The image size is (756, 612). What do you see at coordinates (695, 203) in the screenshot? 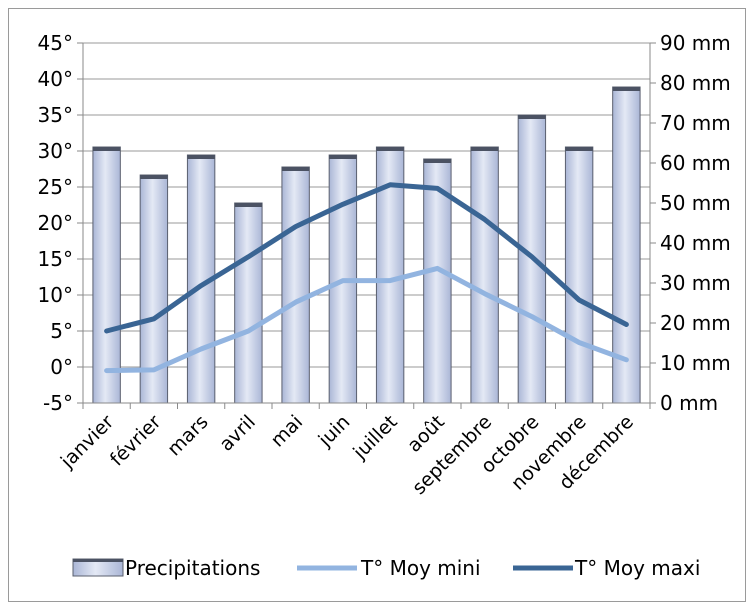
I see `right-tick-label: 50 mm` at bounding box center [695, 203].